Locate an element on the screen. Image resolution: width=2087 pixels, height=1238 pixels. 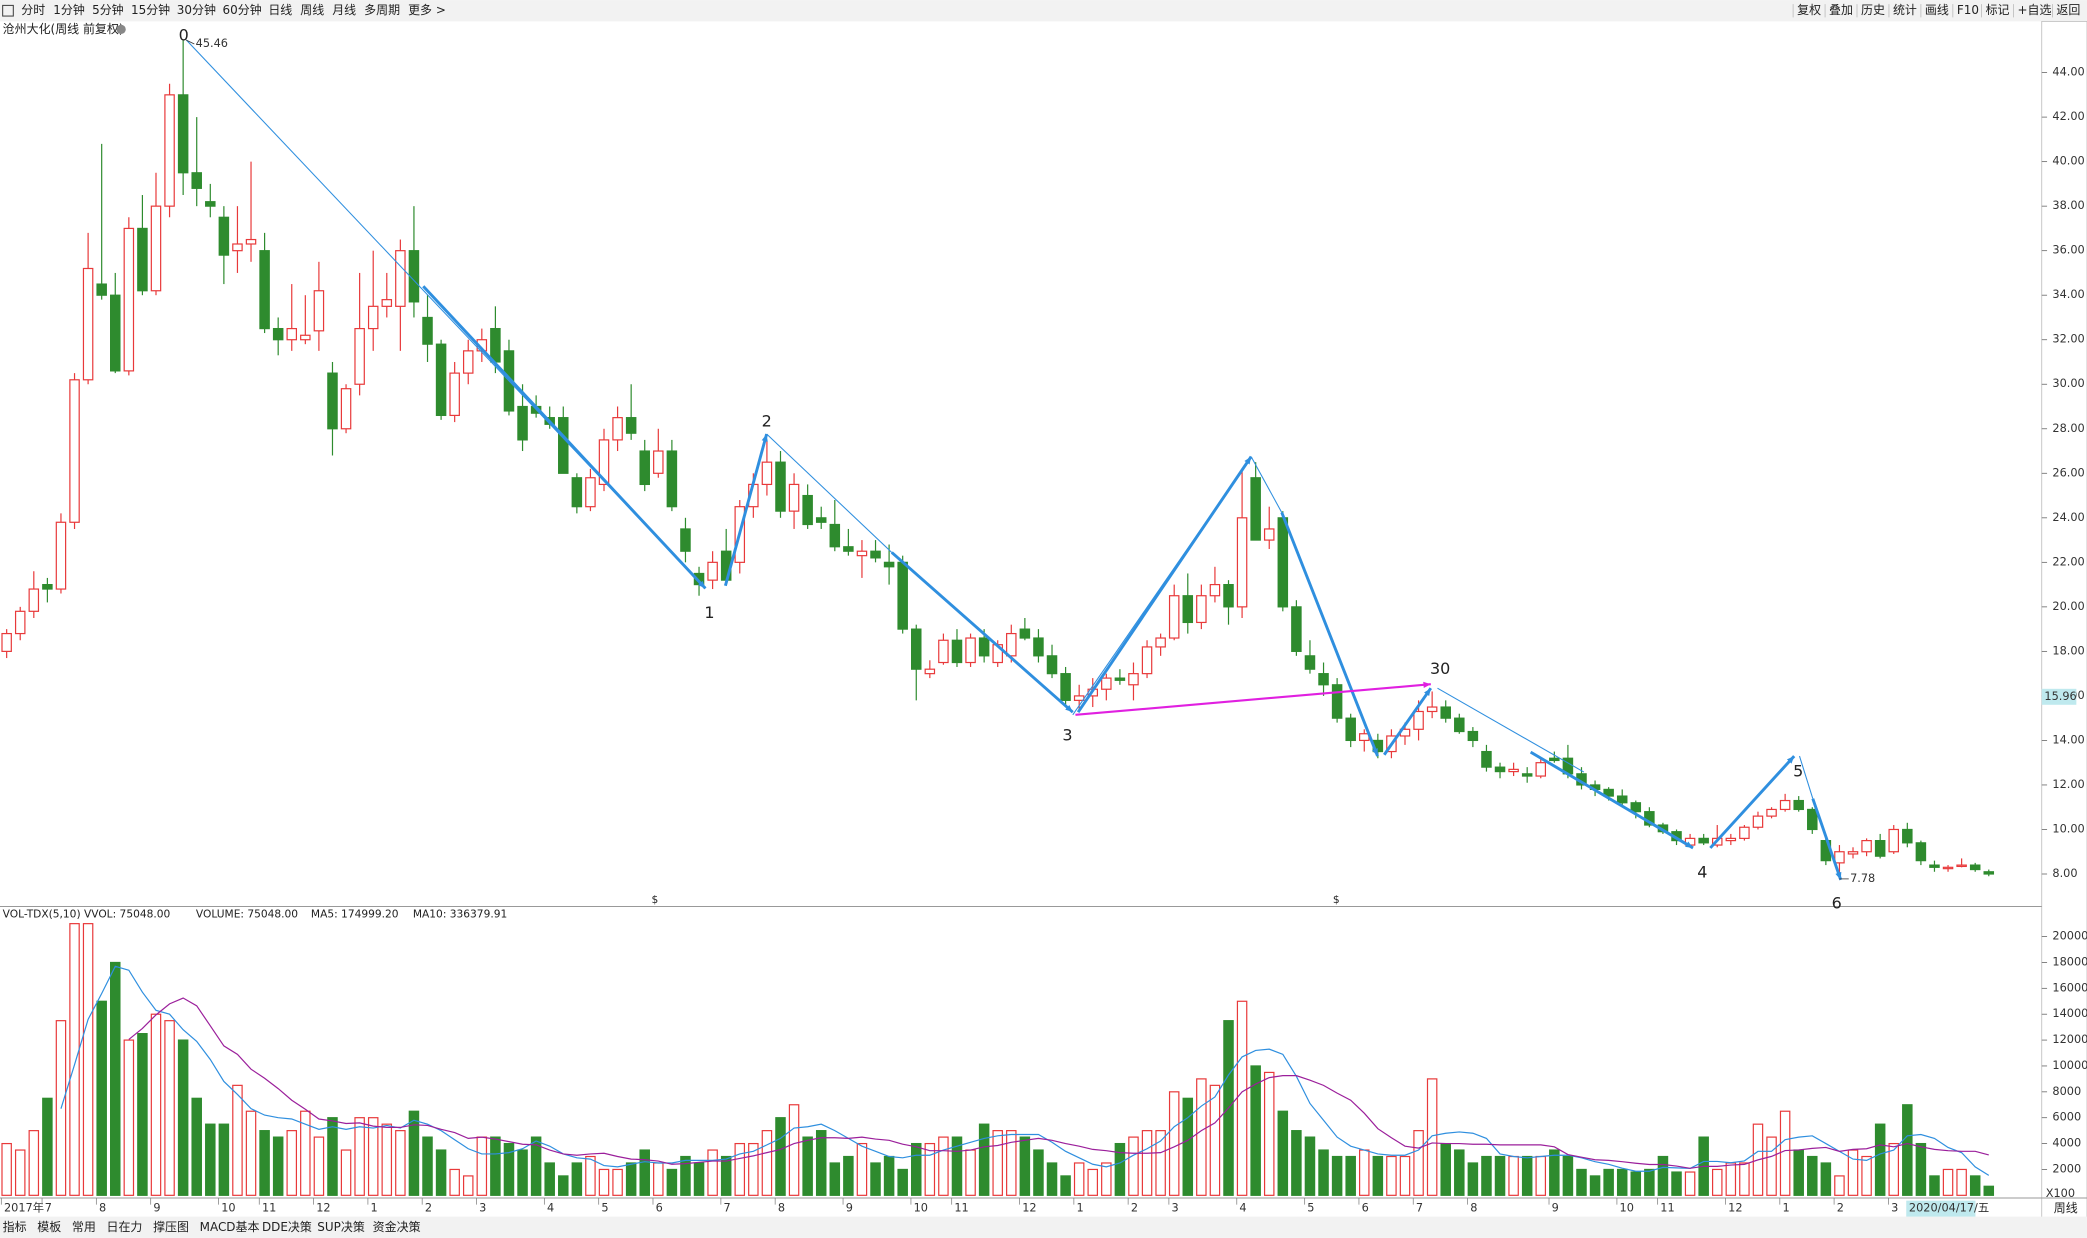
y-tick-label: 32.00 is located at coordinates (2068, 339).